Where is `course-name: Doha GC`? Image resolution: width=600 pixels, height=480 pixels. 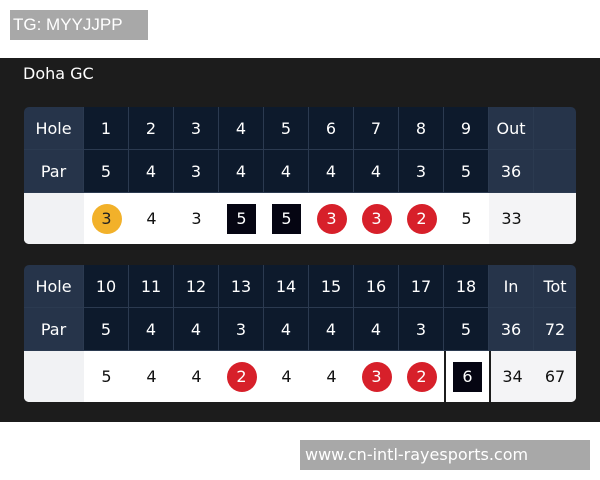 course-name: Doha GC is located at coordinates (58, 73).